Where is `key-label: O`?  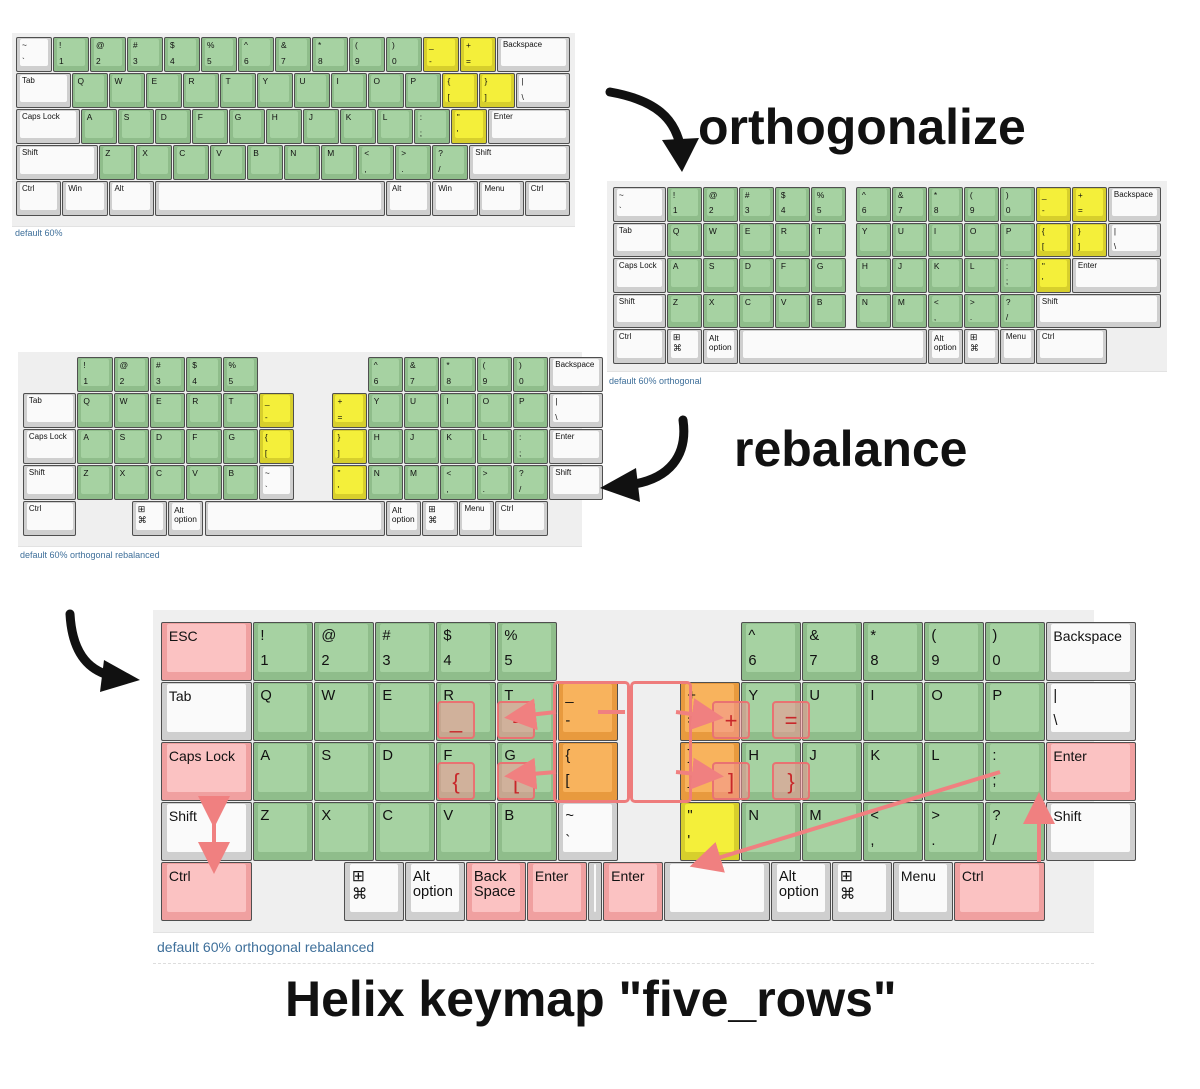
key-label: O is located at coordinates (937, 695).